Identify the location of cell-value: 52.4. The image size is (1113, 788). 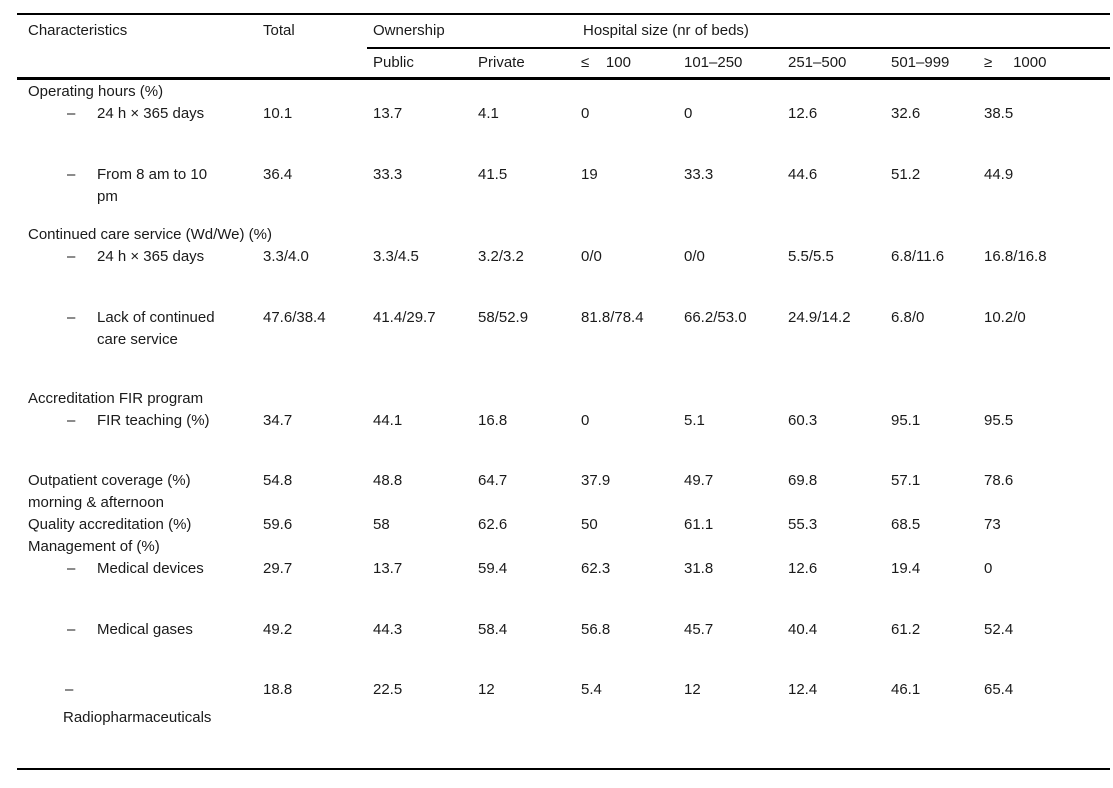
(999, 629).